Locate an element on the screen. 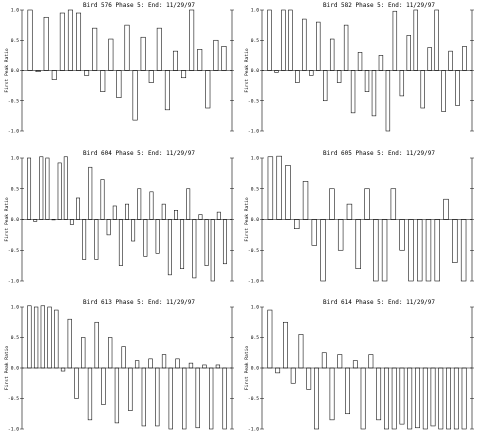  chart-title: Bird 613 Phase 5: End: 11/29/97 is located at coordinates (139, 302).